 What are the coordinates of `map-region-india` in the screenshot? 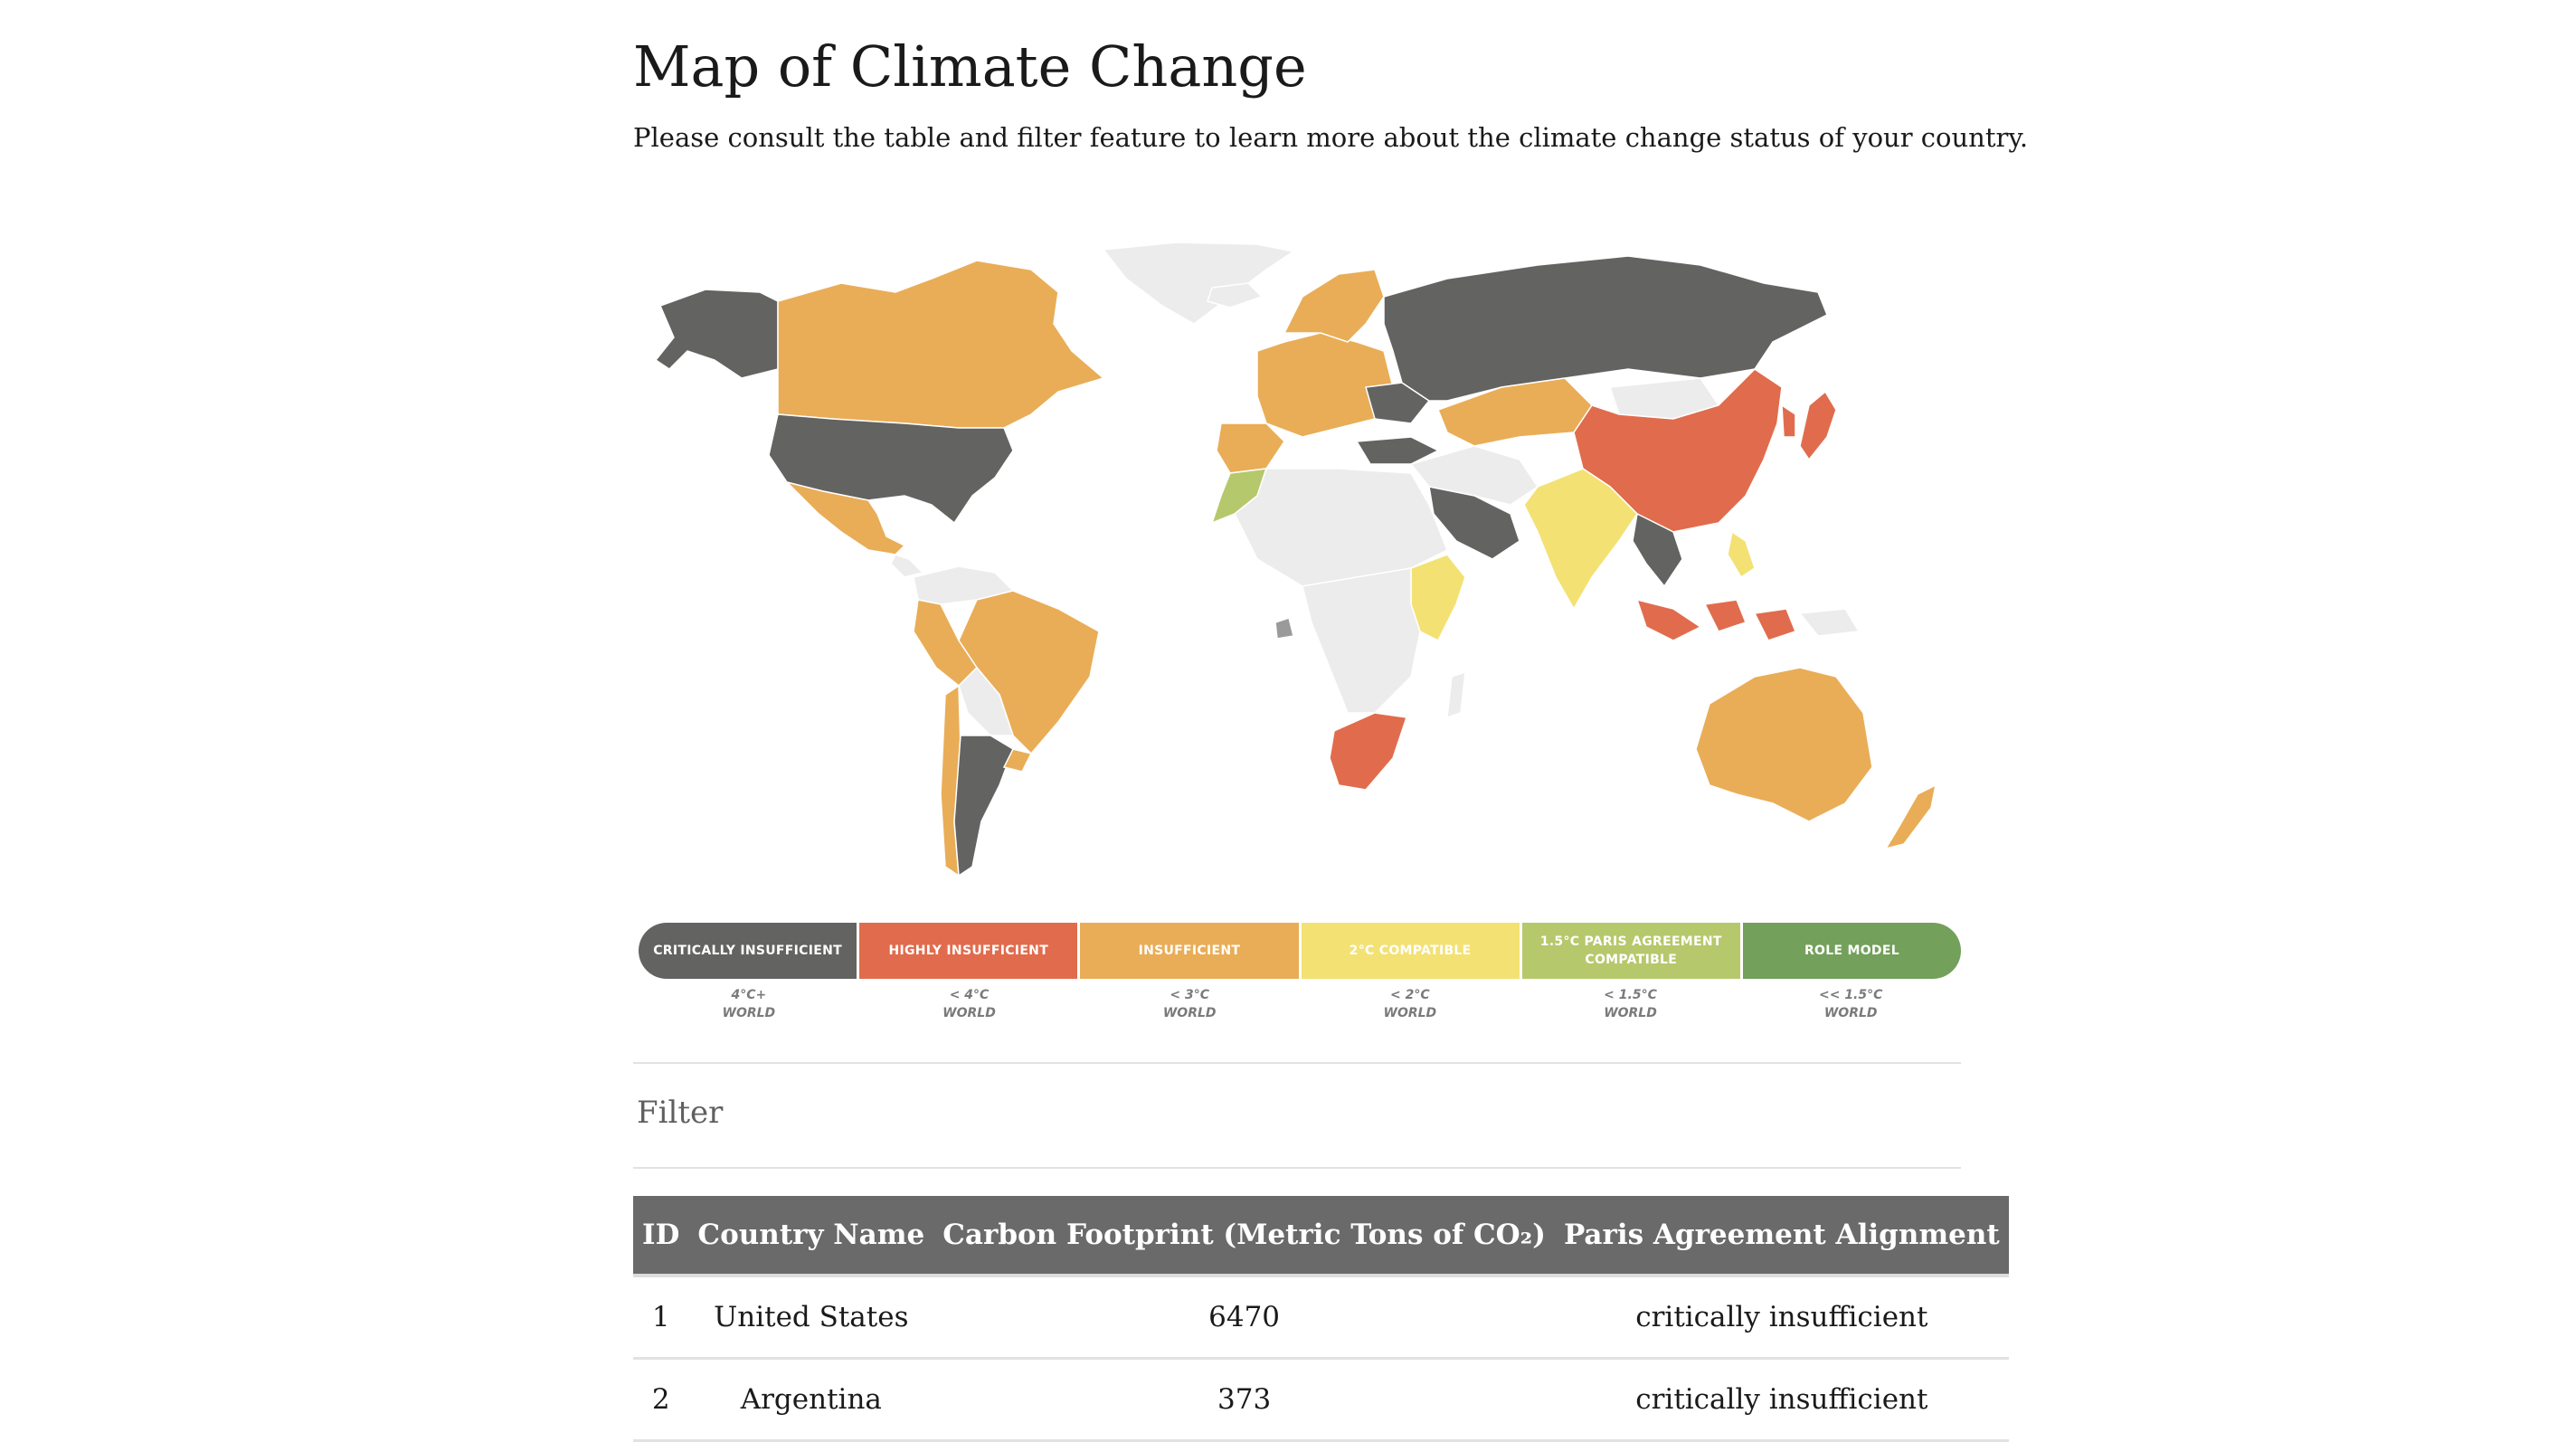 It's located at (1581, 539).